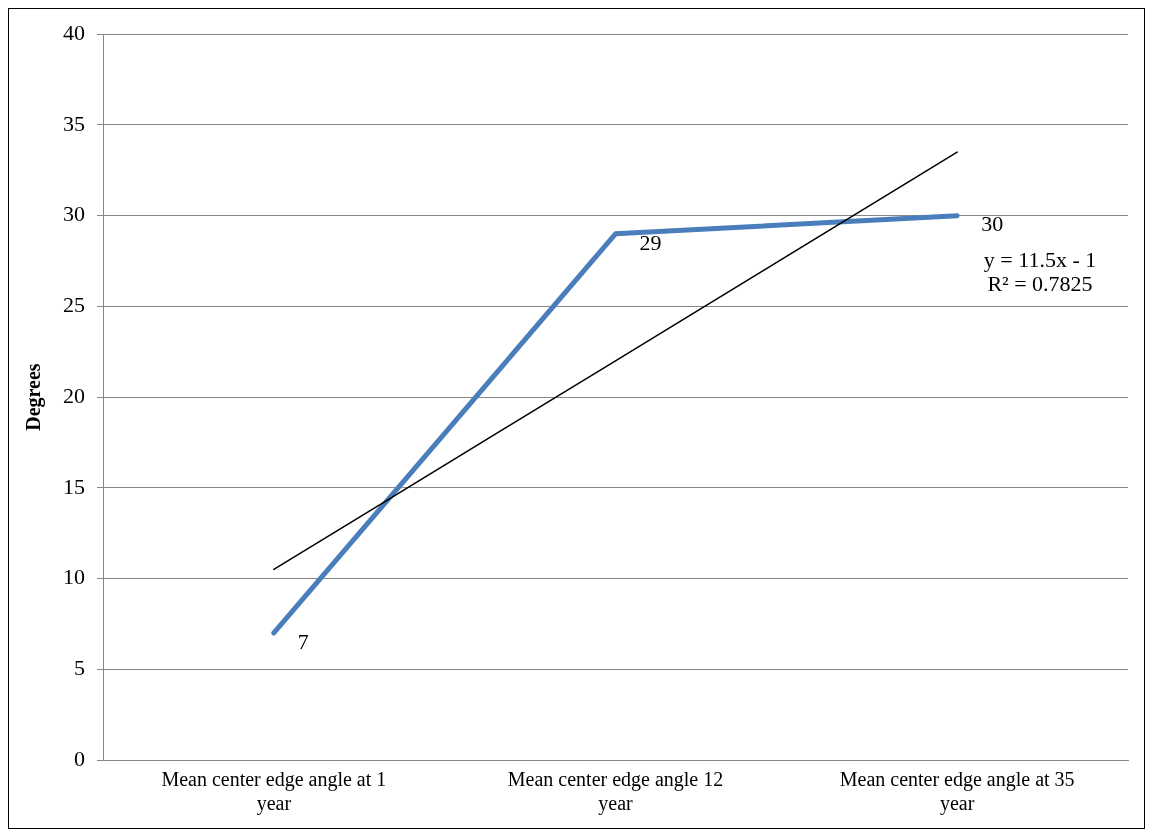  I want to click on annotation: y = 11.5x - 1, so click(1040, 259).